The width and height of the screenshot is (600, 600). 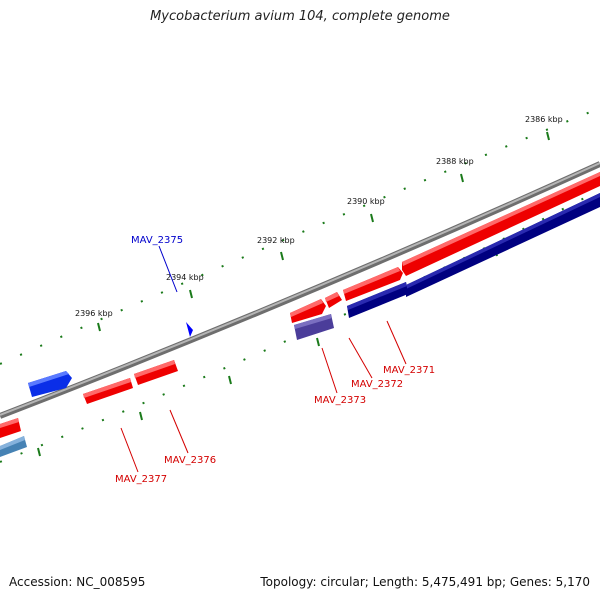 What do you see at coordinates (377, 384) in the screenshot?
I see `gene-label-MAV_2372: MAV_2372` at bounding box center [377, 384].